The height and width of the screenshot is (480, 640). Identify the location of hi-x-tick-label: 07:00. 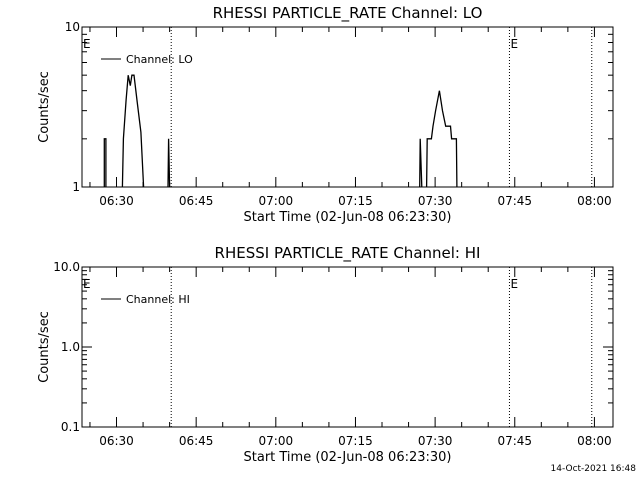
(276, 441).